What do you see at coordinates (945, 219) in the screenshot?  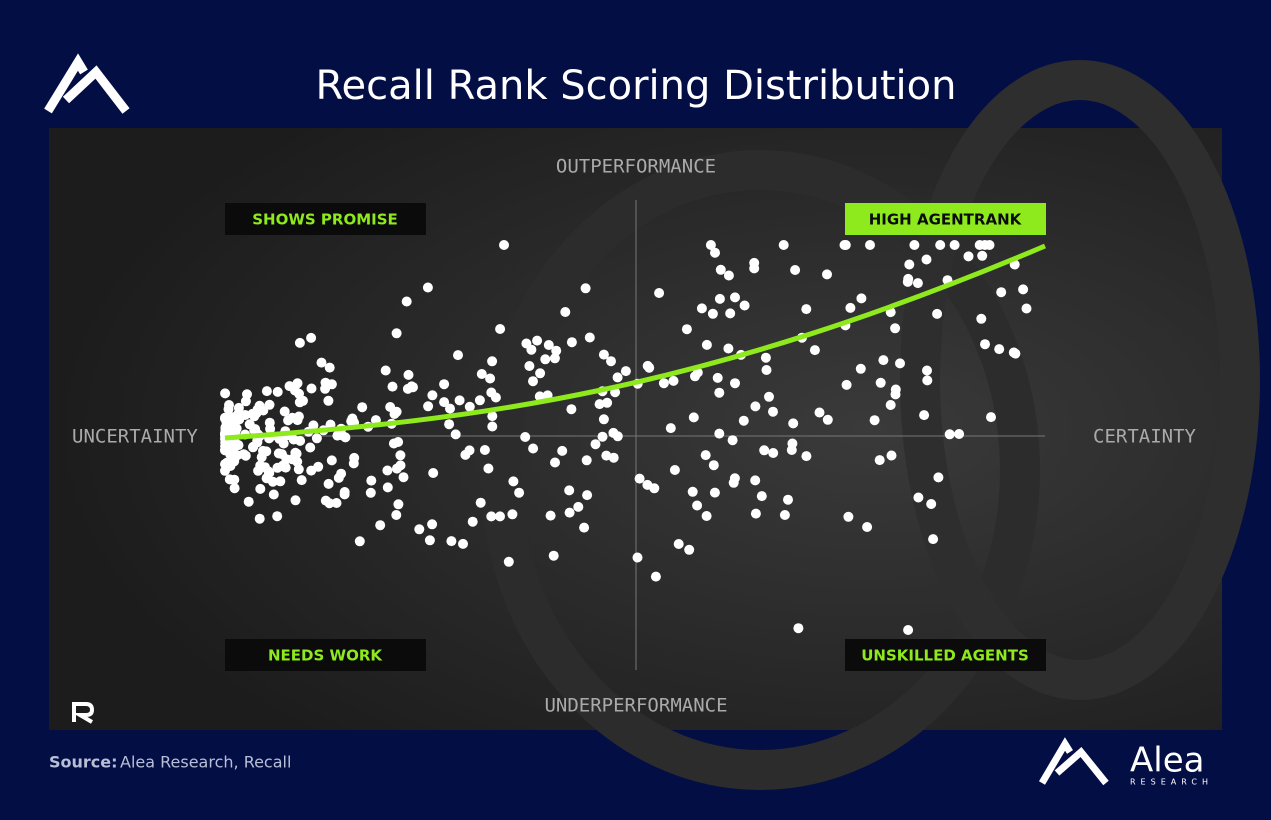 I see `quadrant-box` at bounding box center [945, 219].